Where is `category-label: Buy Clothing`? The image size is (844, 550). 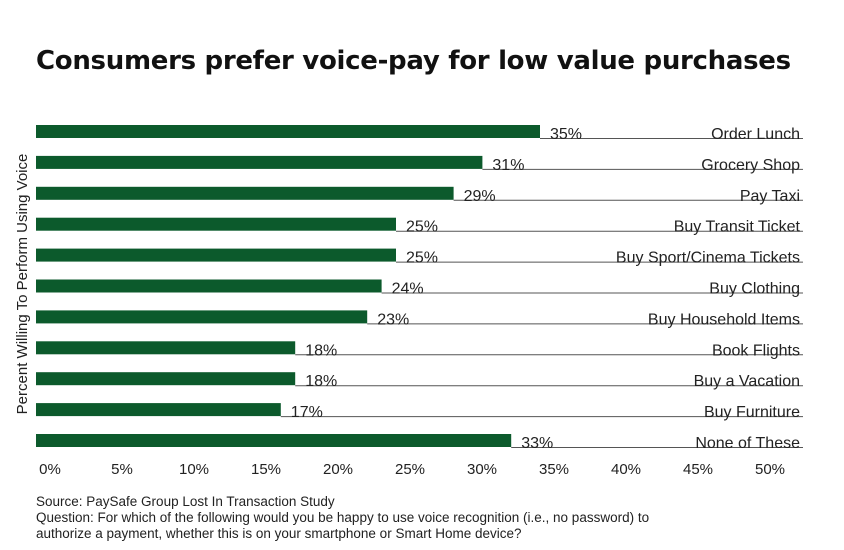
category-label: Buy Clothing is located at coordinates (754, 289).